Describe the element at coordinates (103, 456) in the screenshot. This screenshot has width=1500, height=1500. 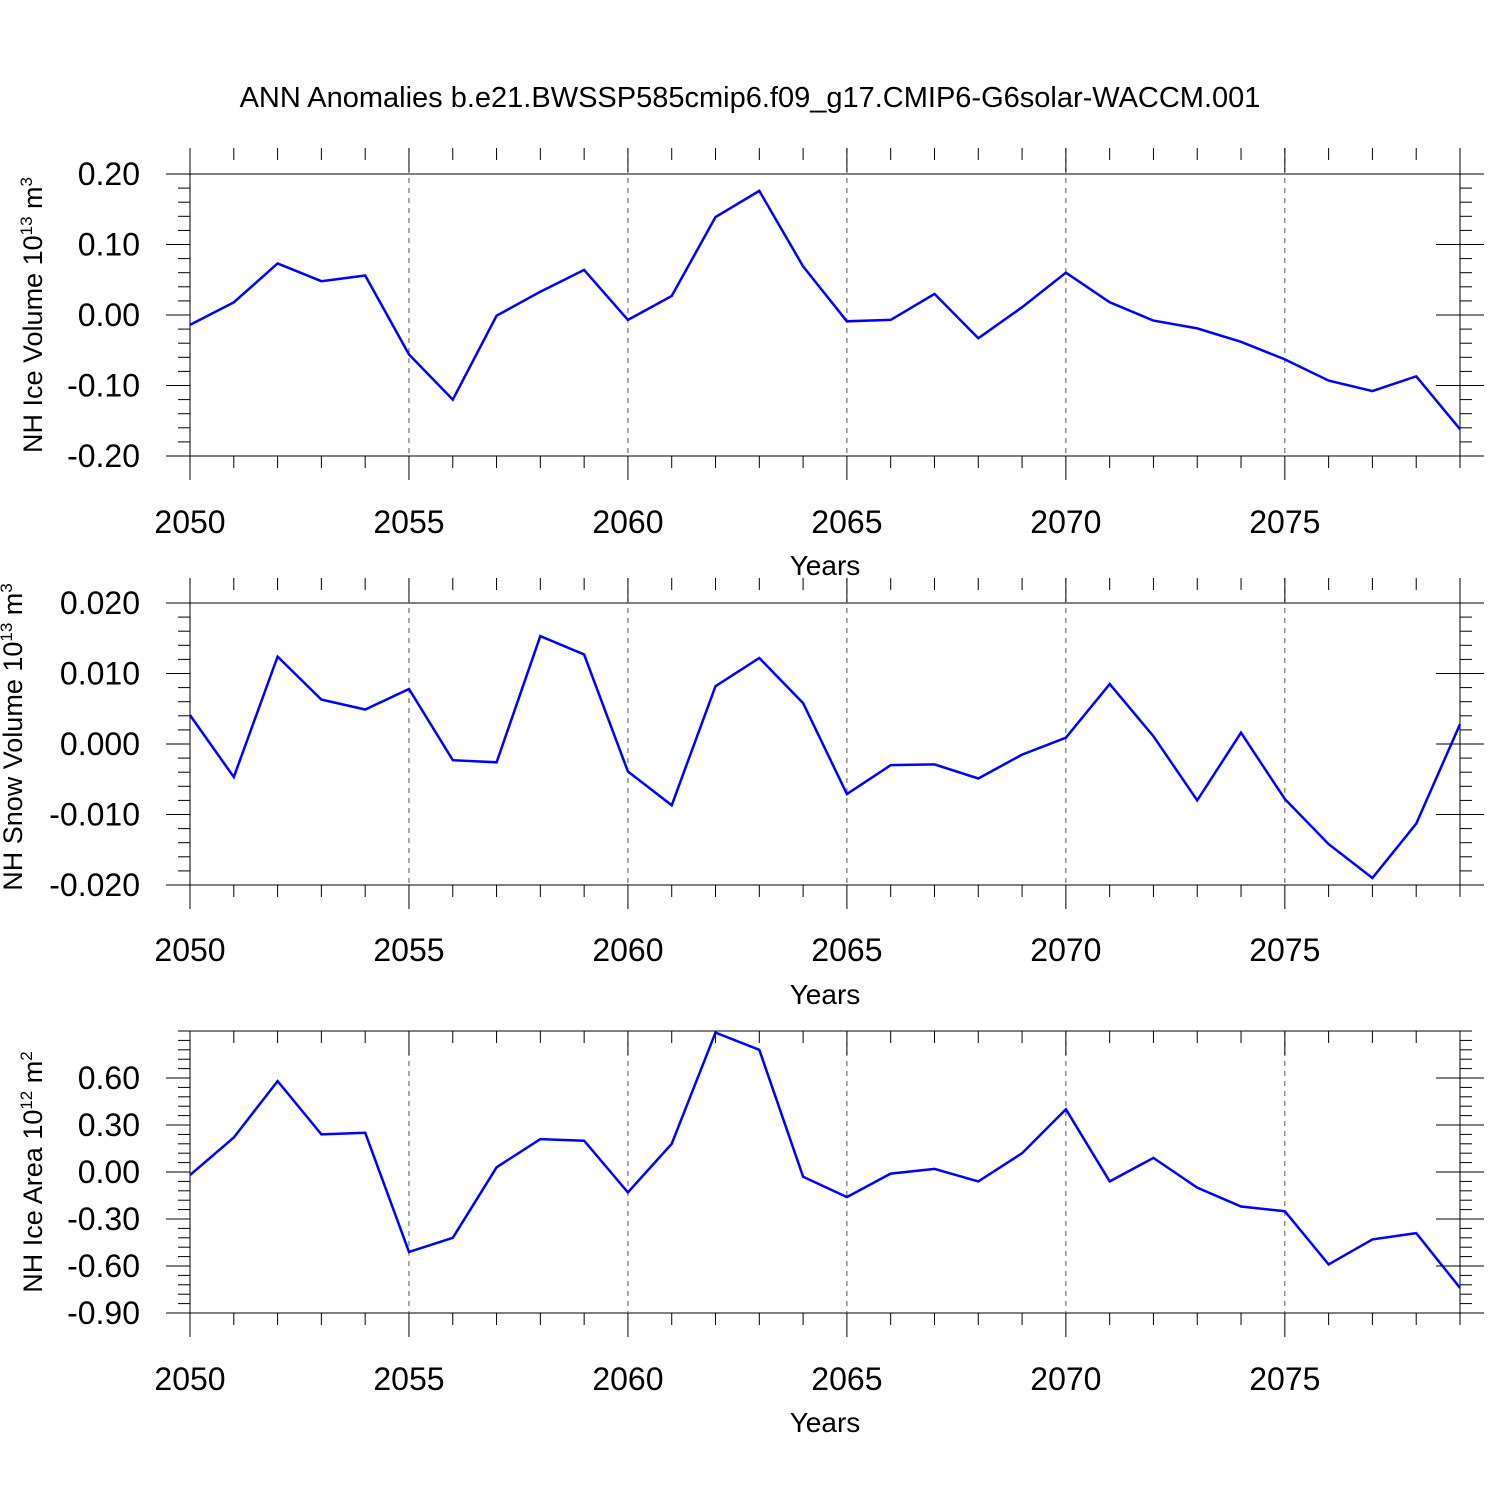
I see `y-tick-label: -0.20` at that location.